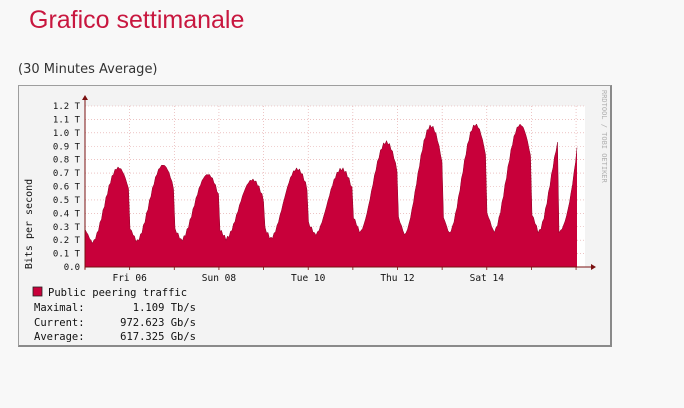  Describe the element at coordinates (59, 337) in the screenshot. I see `stat-average-label: Average:` at that location.